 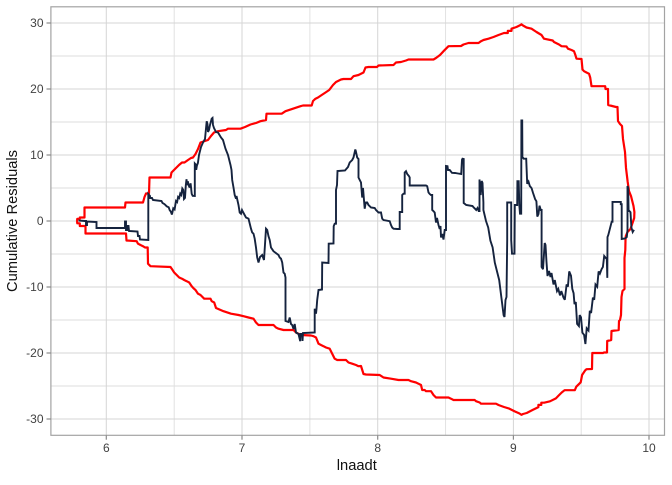 I want to click on svg-text: 6, so click(x=106, y=448).